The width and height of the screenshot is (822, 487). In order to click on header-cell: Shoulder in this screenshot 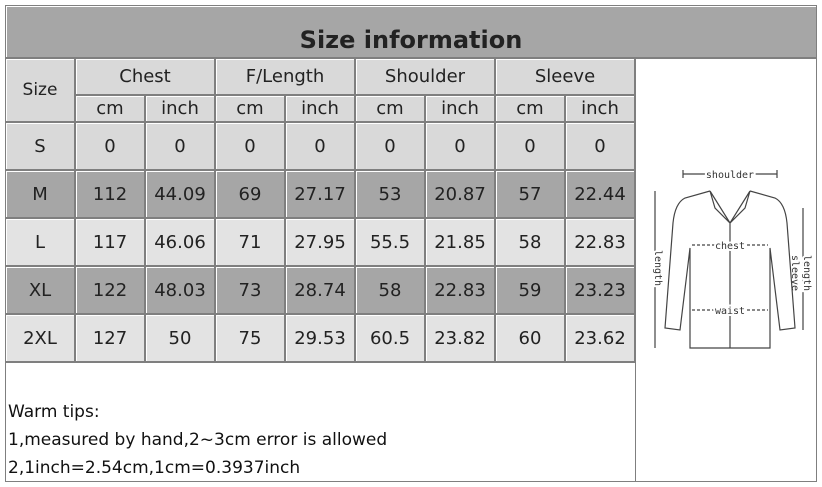, I will do `click(425, 76)`.